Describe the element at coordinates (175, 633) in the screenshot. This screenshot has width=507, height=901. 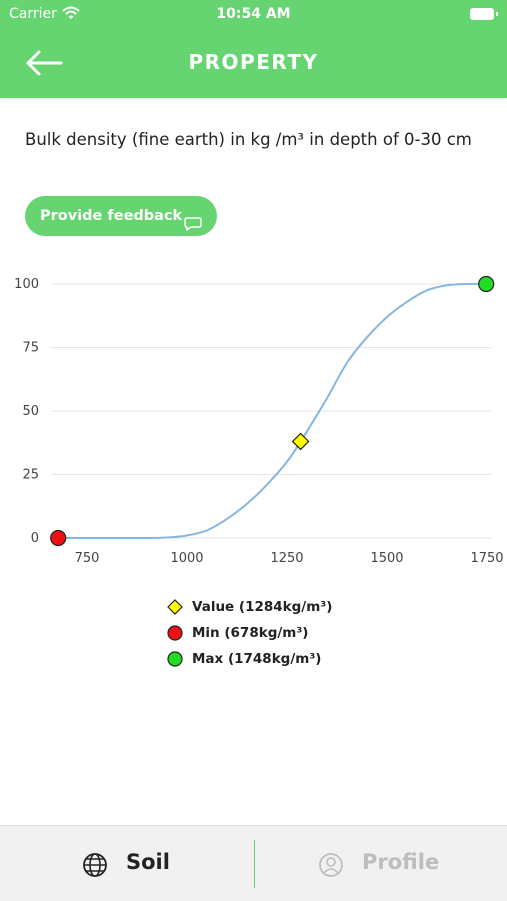
I see `red-dot-icon` at that location.